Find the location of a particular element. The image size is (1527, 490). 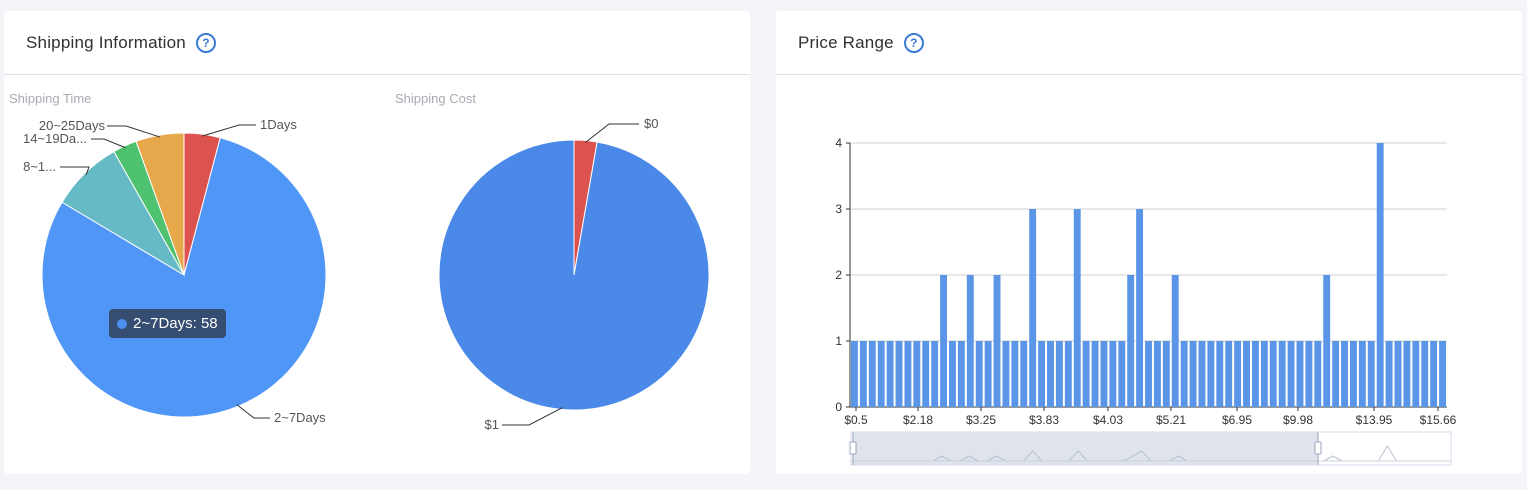

shipping-time-slice-label: 2~7Days is located at coordinates (300, 417).